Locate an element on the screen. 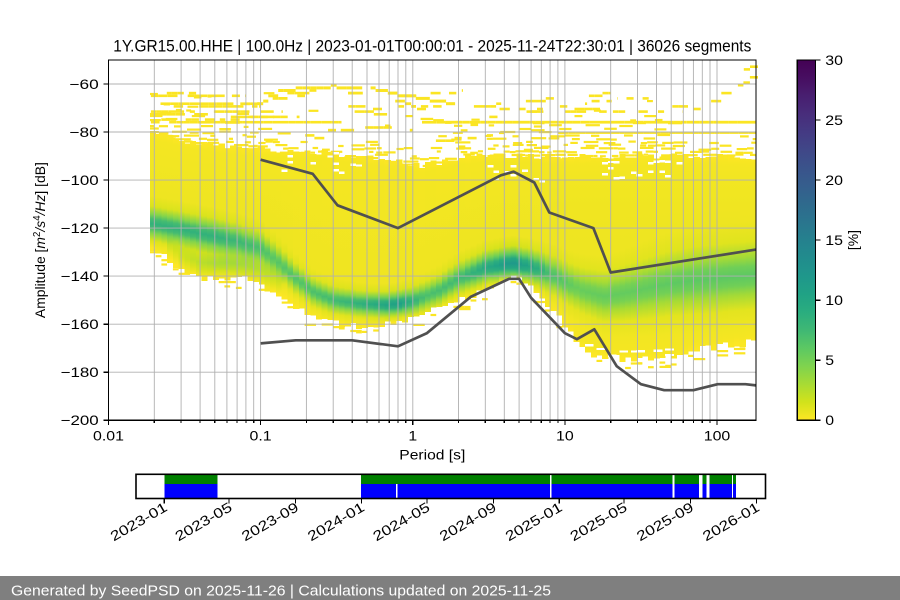  svg-text: −140 is located at coordinates (80, 276).